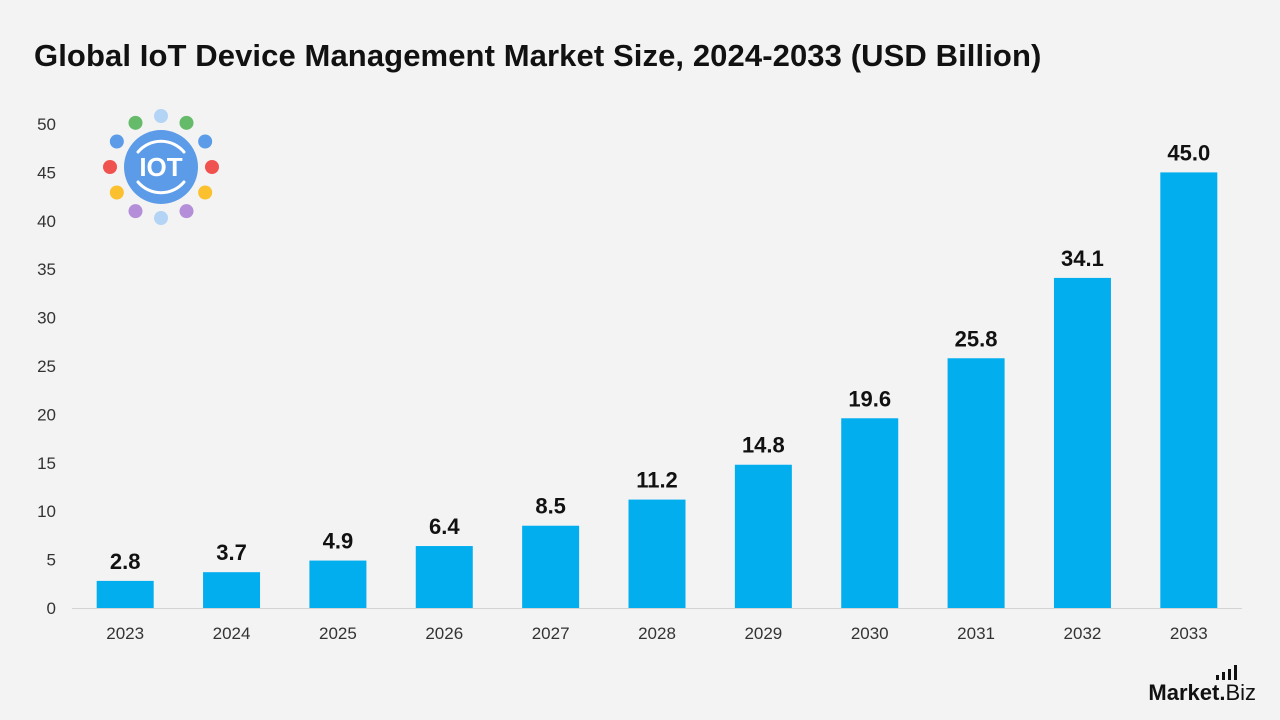  I want to click on y-tick-label: 0, so click(51, 608).